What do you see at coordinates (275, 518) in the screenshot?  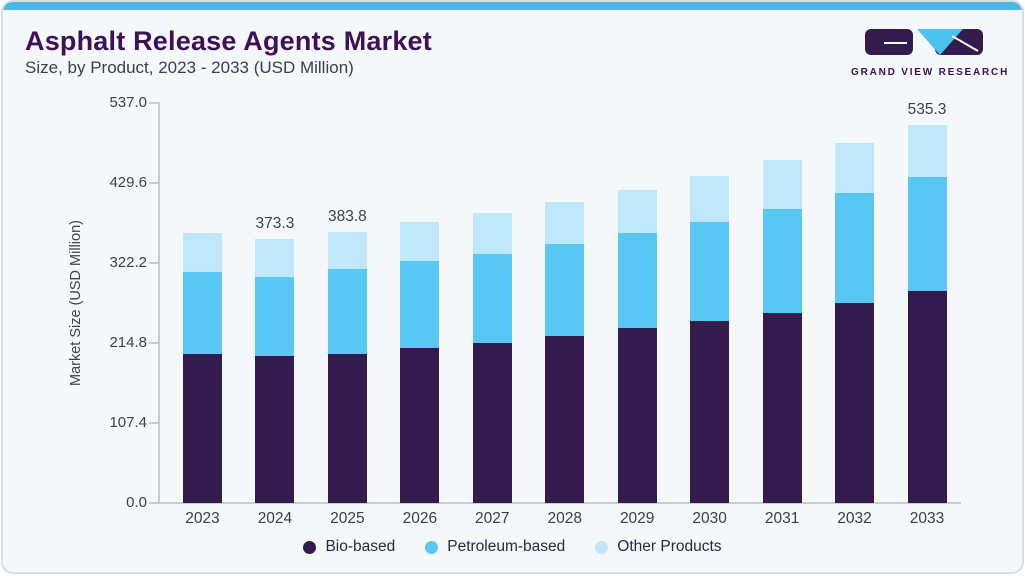 I see `x-tick-label-2024: 2024` at bounding box center [275, 518].